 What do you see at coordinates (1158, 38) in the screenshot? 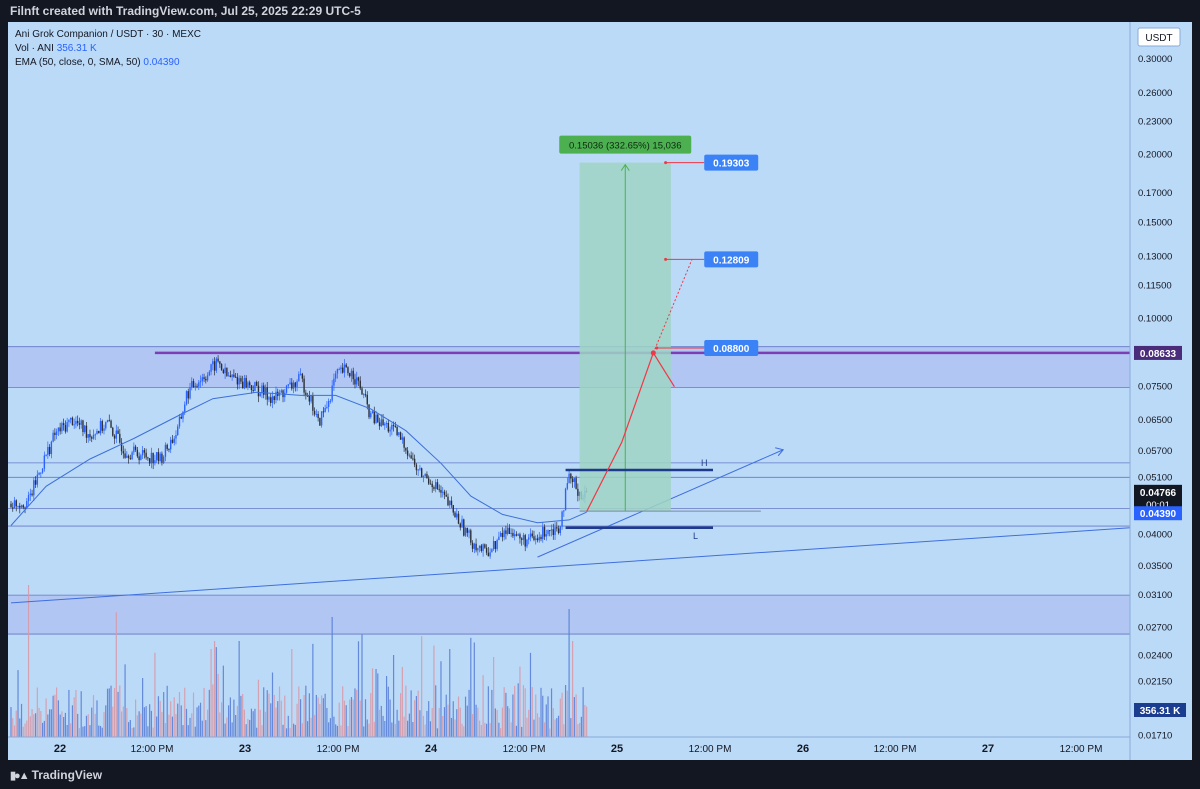
I see `currency-label: USDT` at bounding box center [1158, 38].